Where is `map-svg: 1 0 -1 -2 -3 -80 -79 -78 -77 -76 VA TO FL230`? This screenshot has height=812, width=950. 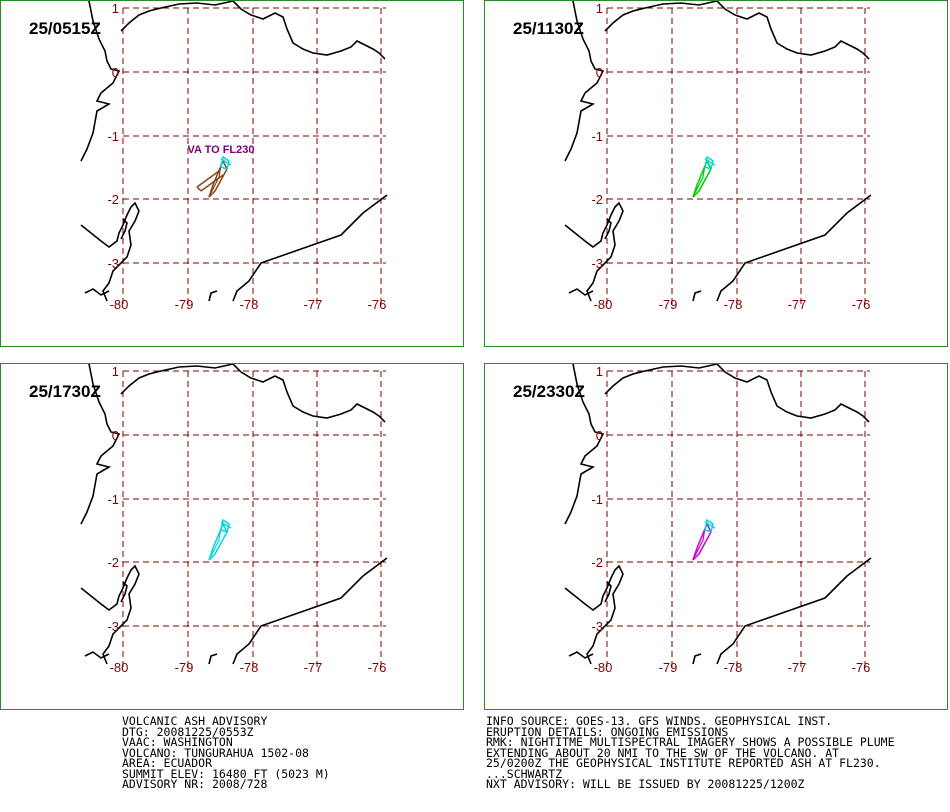 map-svg: 1 0 -1 -2 -3 -80 -79 -78 -77 -76 VA TO FL230 is located at coordinates (234, 156).